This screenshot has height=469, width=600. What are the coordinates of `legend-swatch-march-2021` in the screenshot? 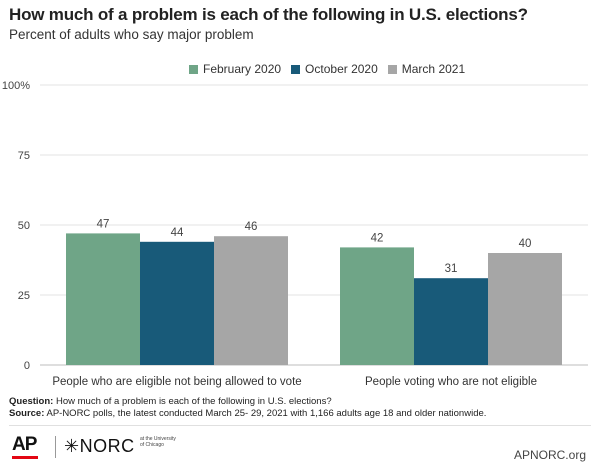 It's located at (392, 69).